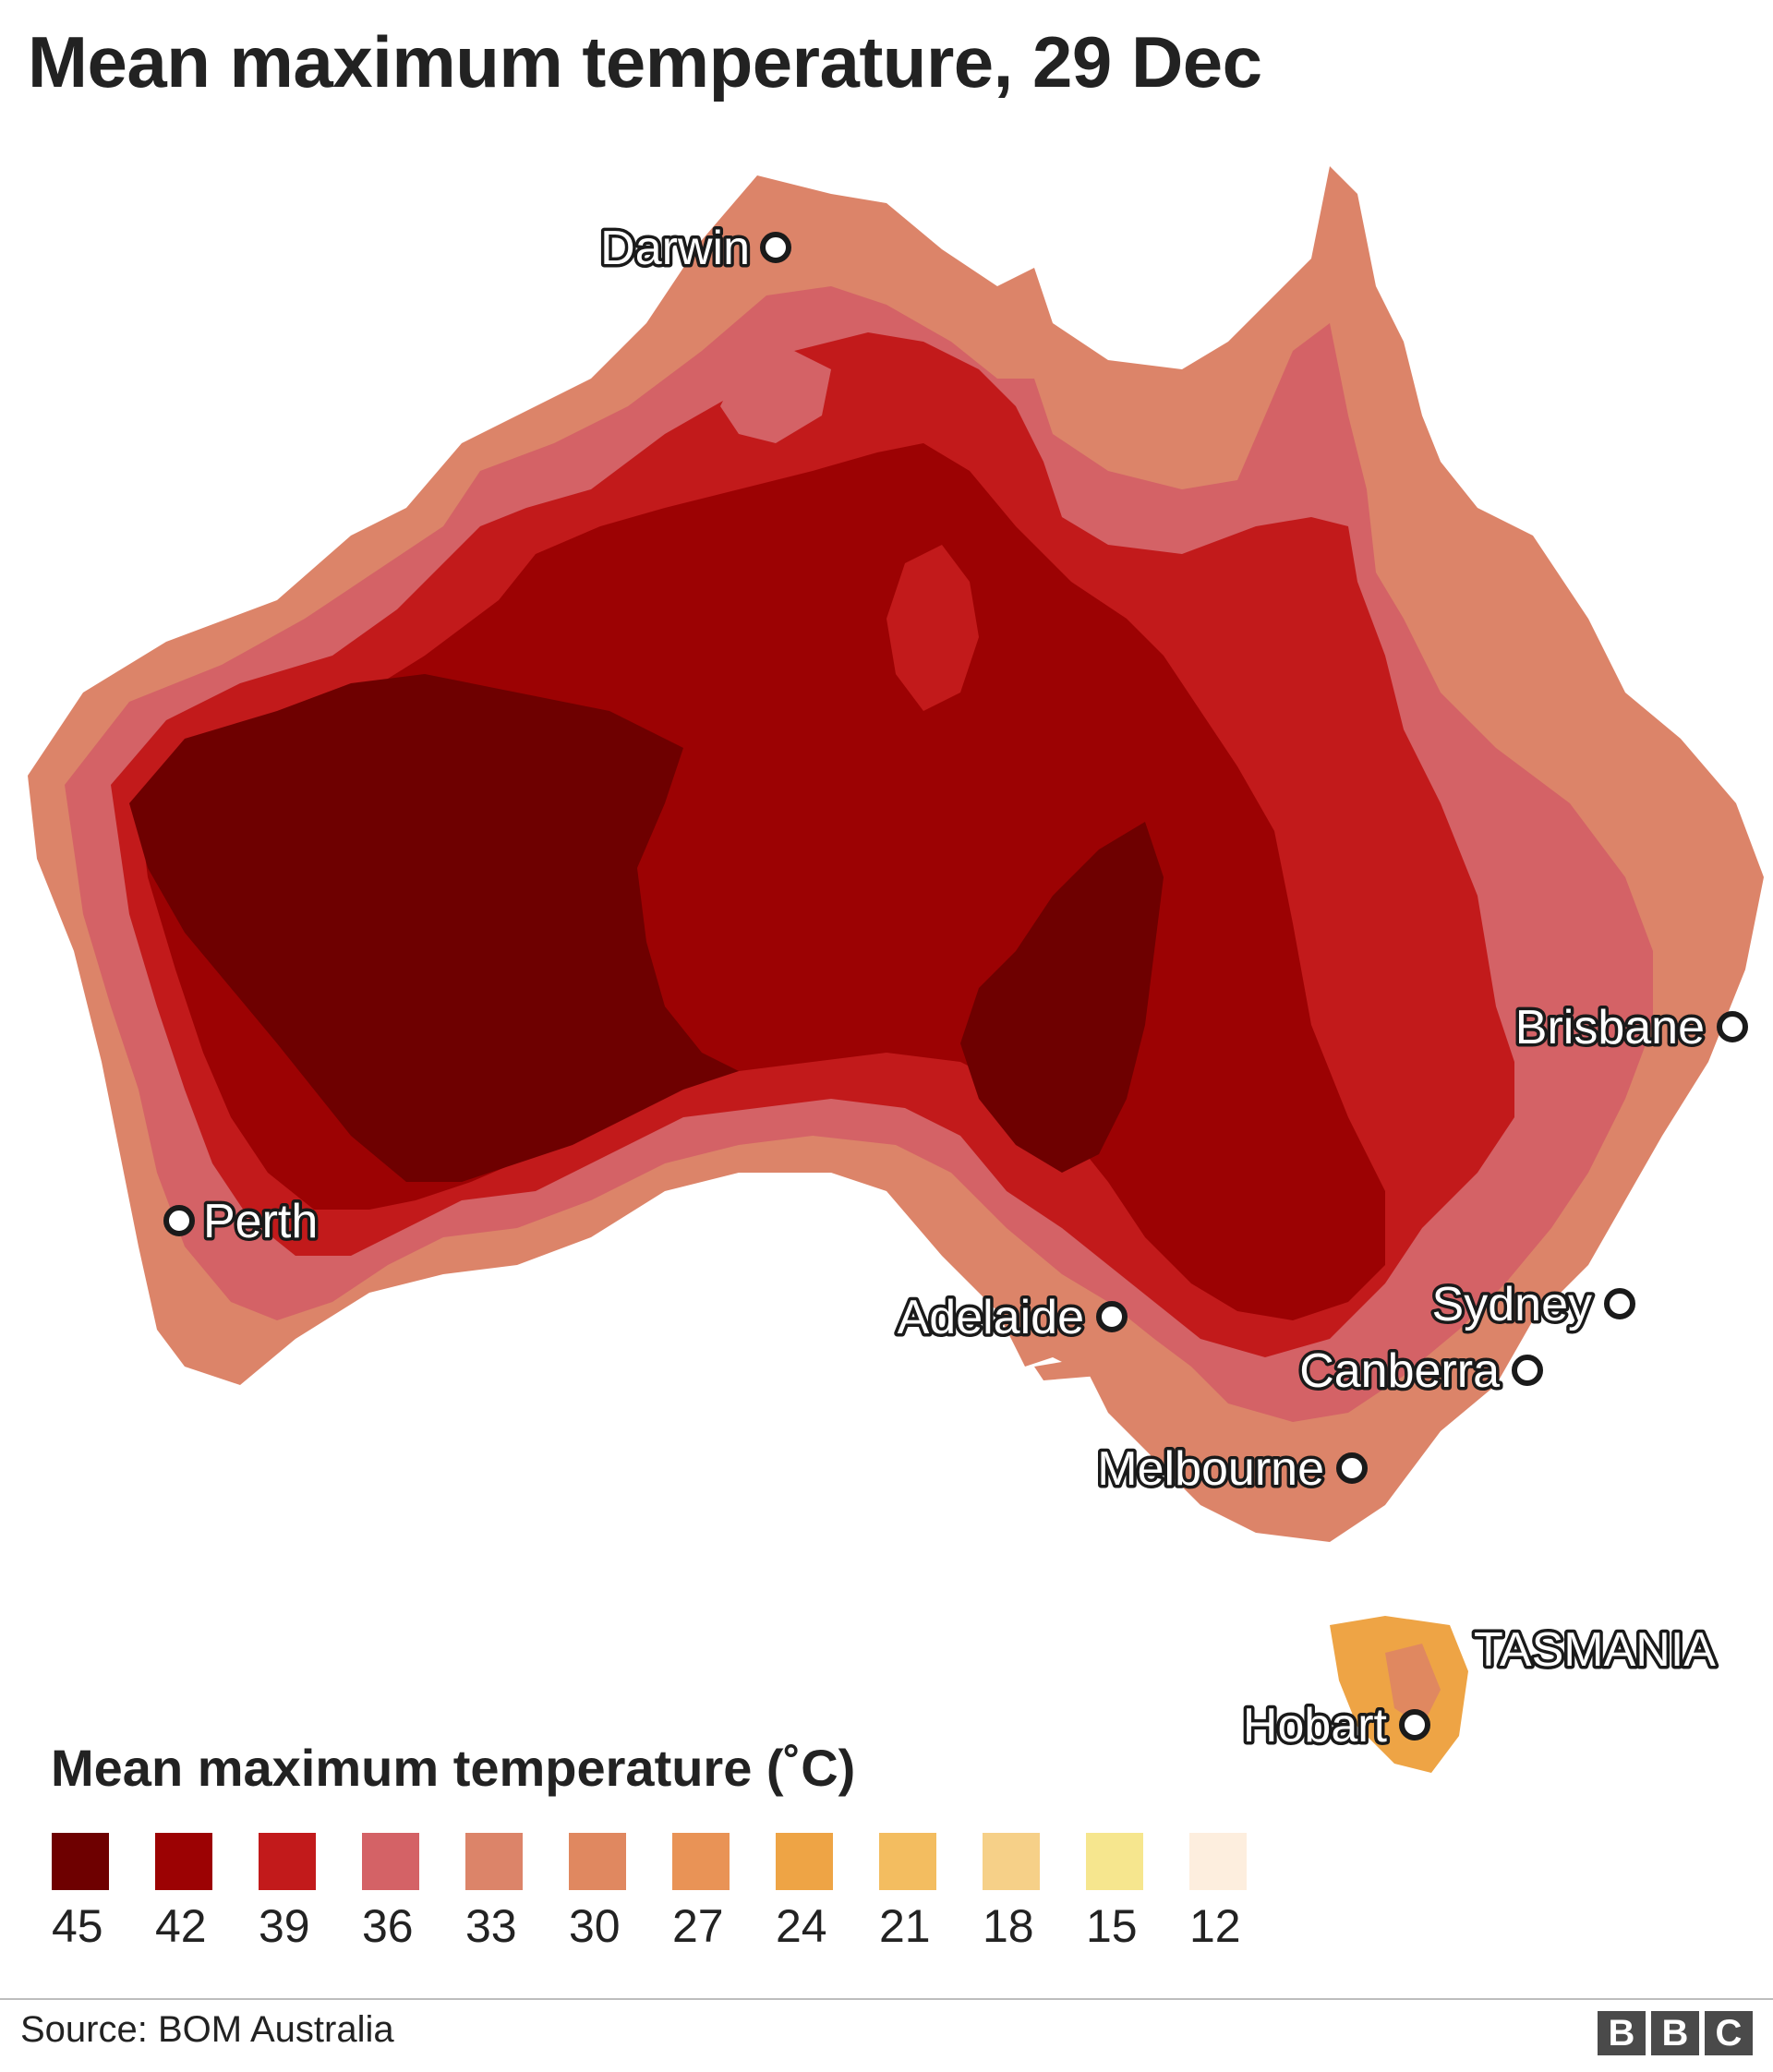  What do you see at coordinates (260, 1221) in the screenshot?
I see `city-label-perth: Perth` at bounding box center [260, 1221].